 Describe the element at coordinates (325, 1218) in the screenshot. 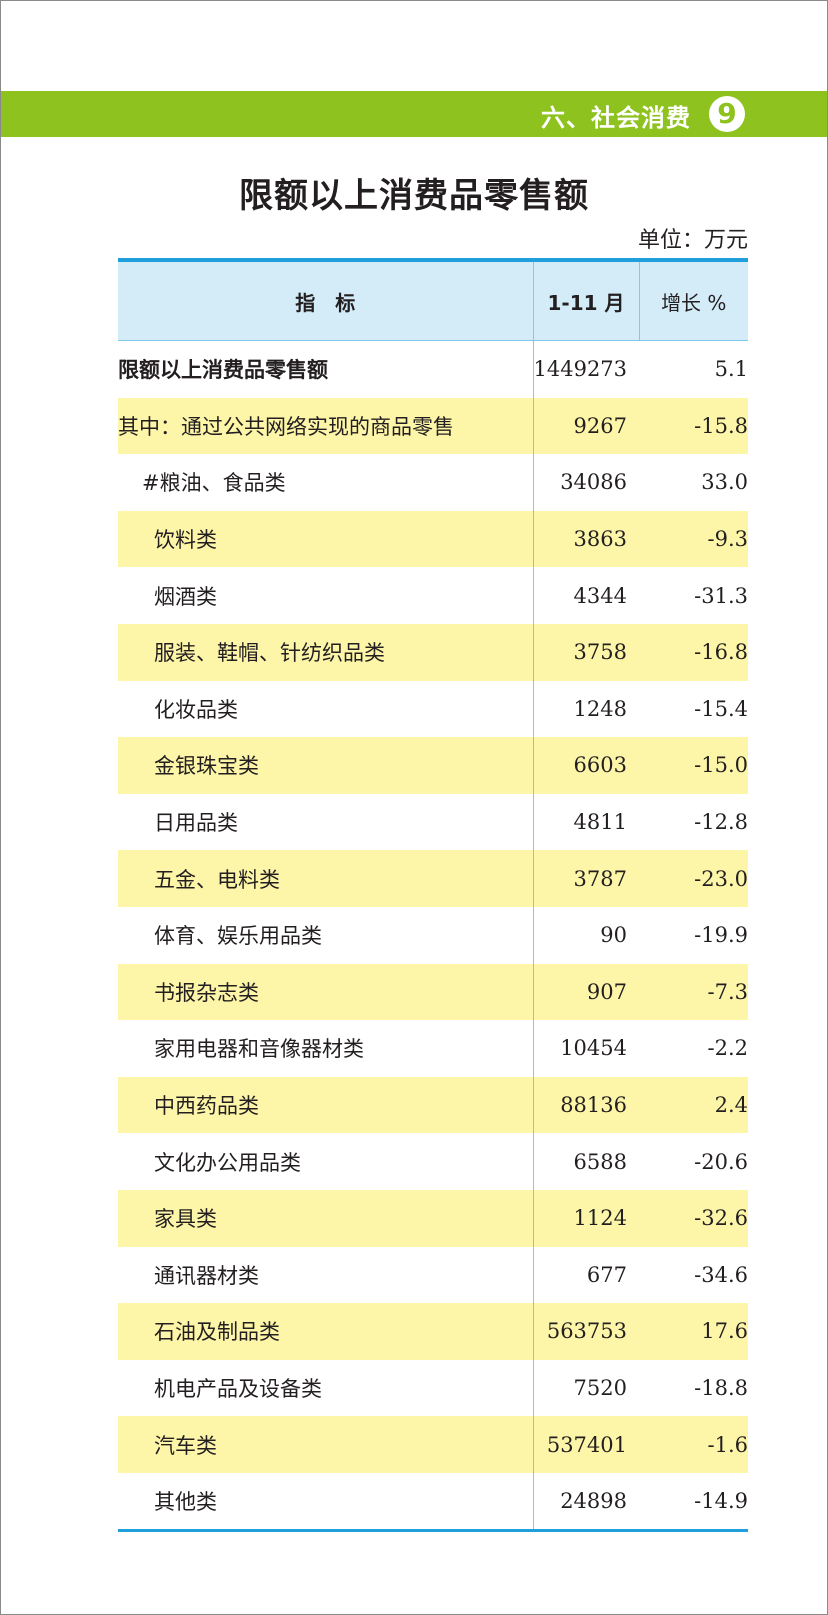

I see `row-label: 家具类` at that location.